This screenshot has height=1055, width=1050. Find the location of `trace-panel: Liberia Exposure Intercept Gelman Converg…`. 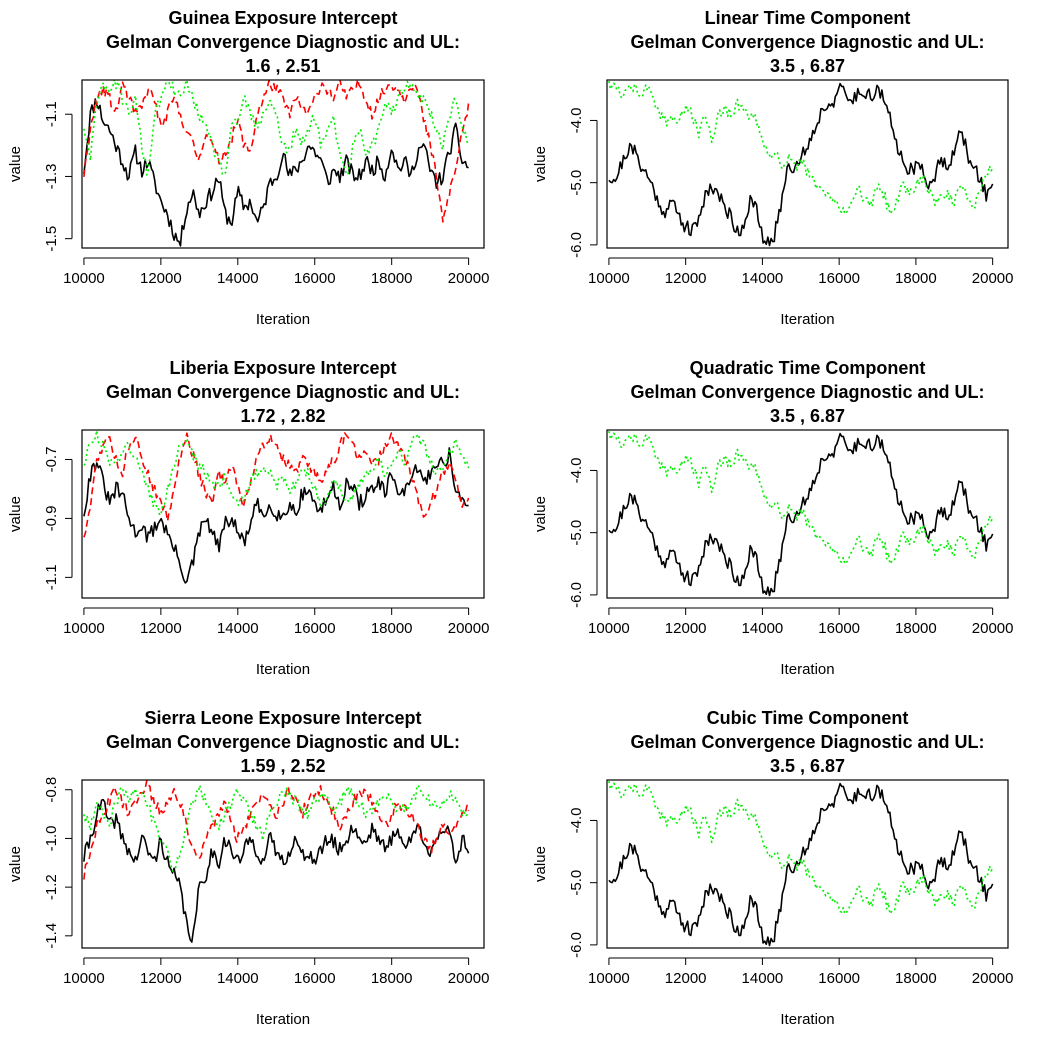

trace-panel: Liberia Exposure Intercept Gelman Converg… is located at coordinates (248, 518).